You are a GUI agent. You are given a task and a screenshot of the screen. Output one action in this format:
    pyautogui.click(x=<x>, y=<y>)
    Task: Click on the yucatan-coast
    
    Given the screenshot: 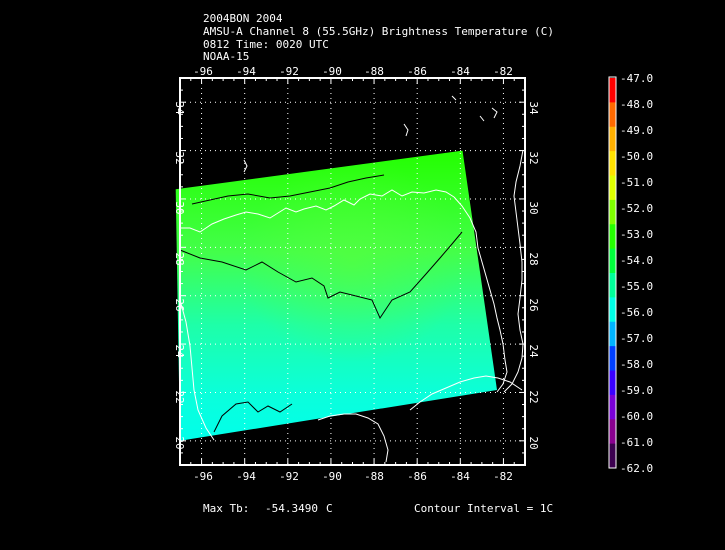 What is the action you would take?
    pyautogui.click(x=353, y=438)
    